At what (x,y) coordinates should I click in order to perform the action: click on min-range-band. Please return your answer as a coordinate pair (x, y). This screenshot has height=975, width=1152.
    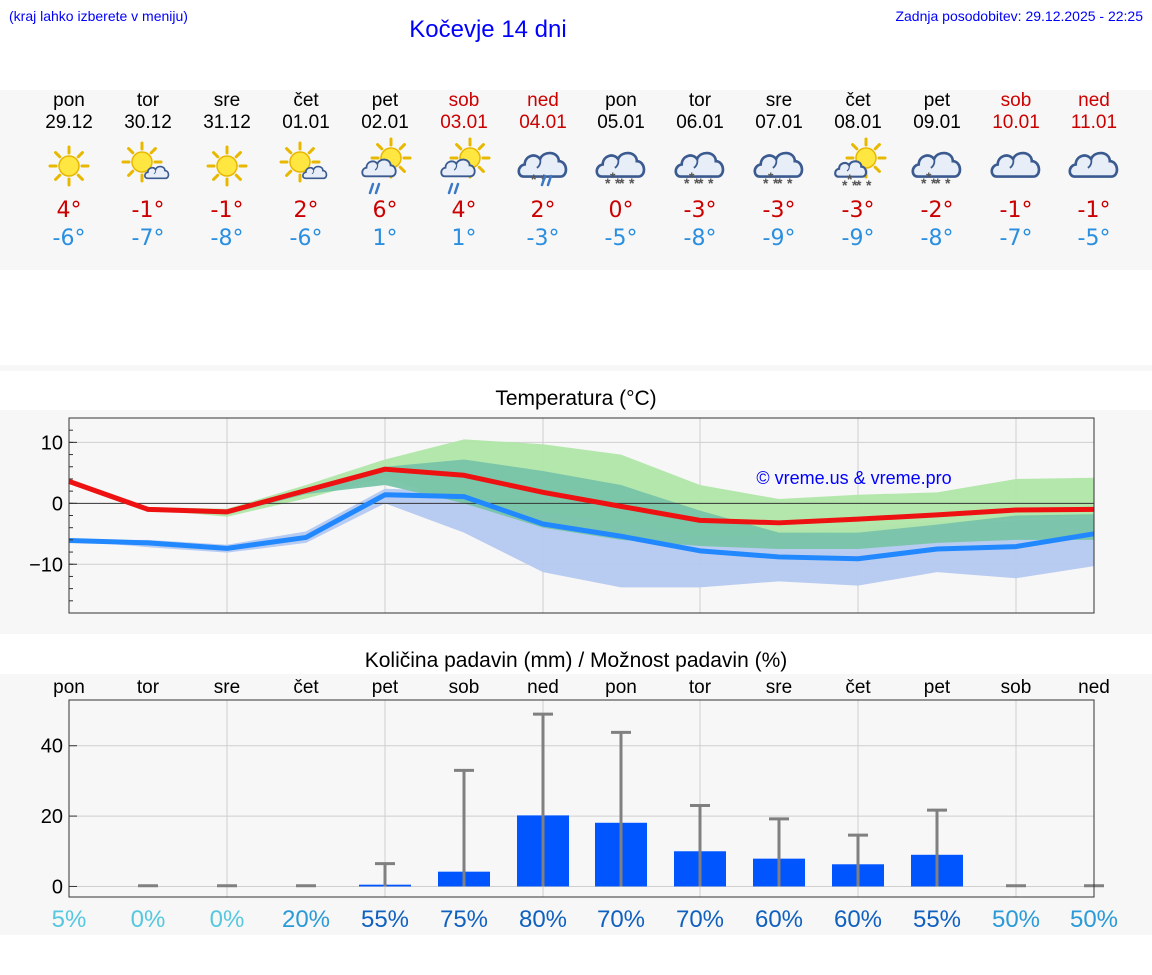
    Looking at the image, I should click on (581, 538).